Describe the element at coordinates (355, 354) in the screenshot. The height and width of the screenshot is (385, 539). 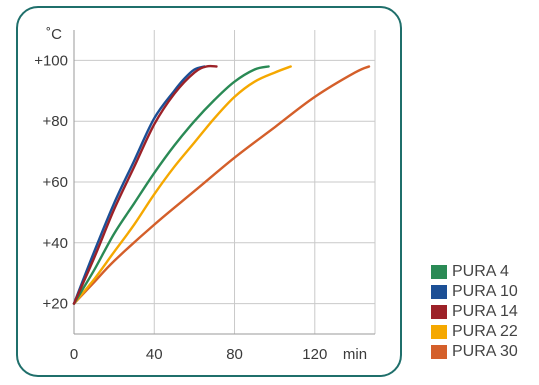
I see `x-axis-label: min` at that location.